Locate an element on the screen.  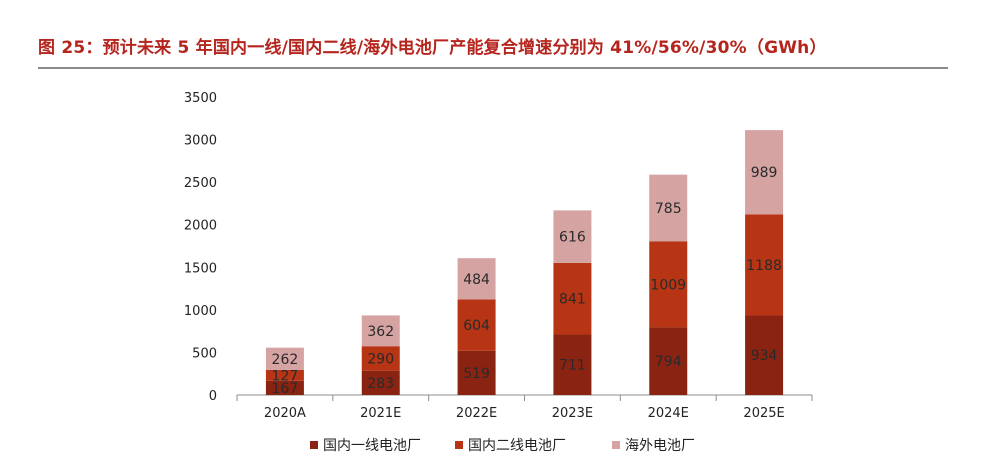
data-label: 283 is located at coordinates (380, 384).